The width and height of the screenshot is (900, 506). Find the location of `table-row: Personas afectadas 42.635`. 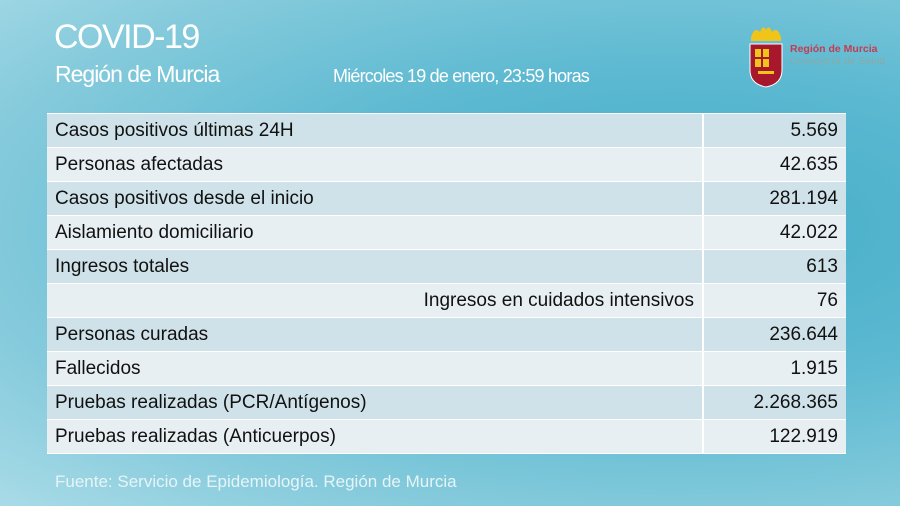

table-row: Personas afectadas 42.635 is located at coordinates (446, 164).